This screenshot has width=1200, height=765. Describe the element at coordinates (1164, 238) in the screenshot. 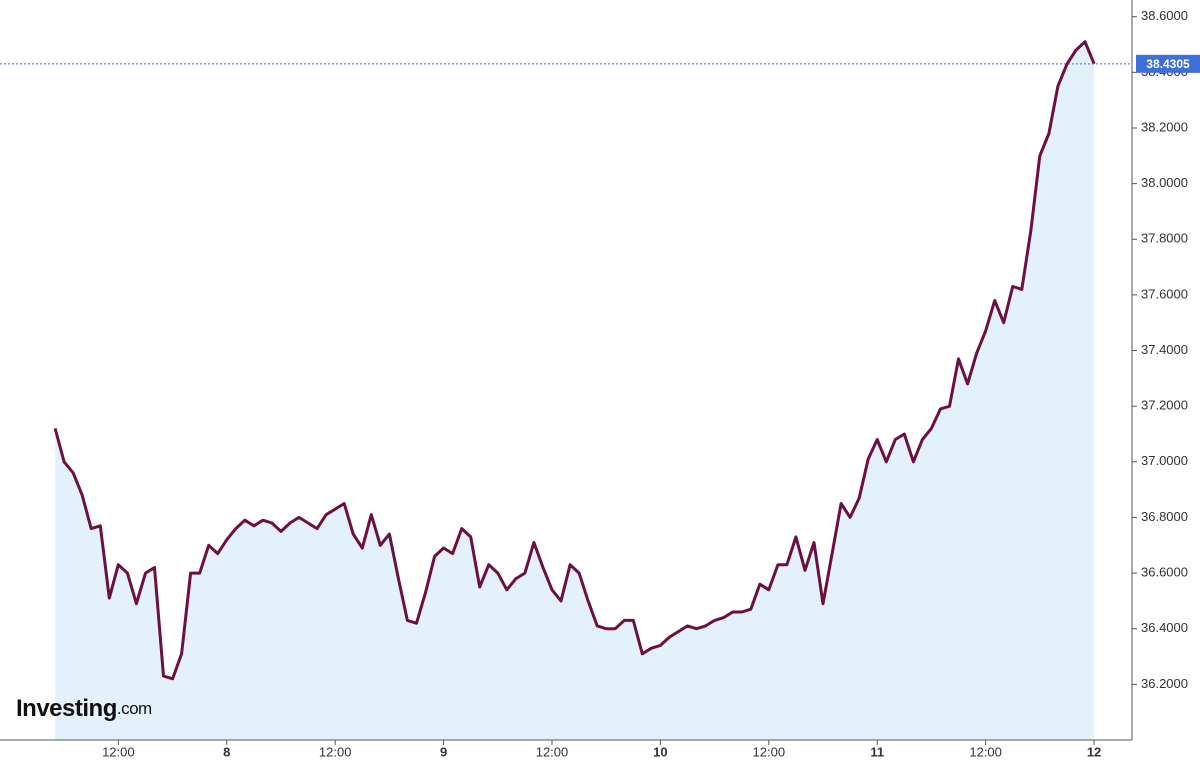

I see `y-tick-label: 37.8000` at that location.